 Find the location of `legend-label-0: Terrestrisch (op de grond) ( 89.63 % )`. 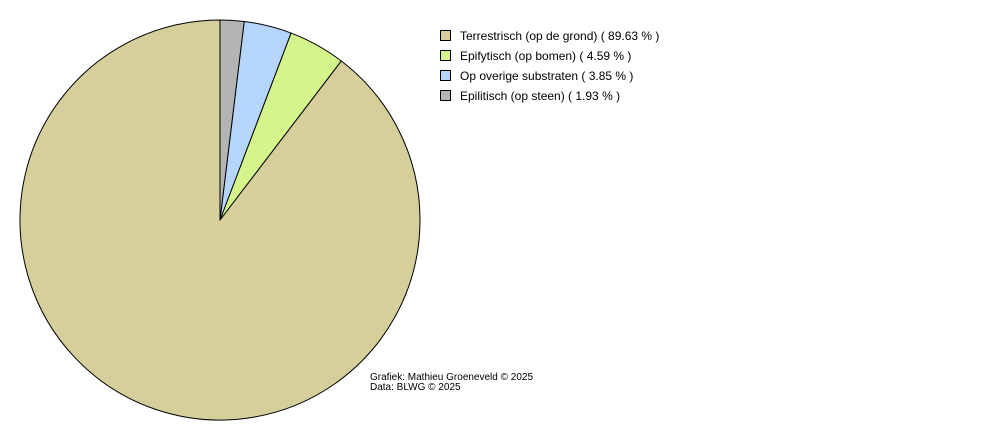

legend-label-0: Terrestrisch (op de grond) ( 89.63 % ) is located at coordinates (559, 36).